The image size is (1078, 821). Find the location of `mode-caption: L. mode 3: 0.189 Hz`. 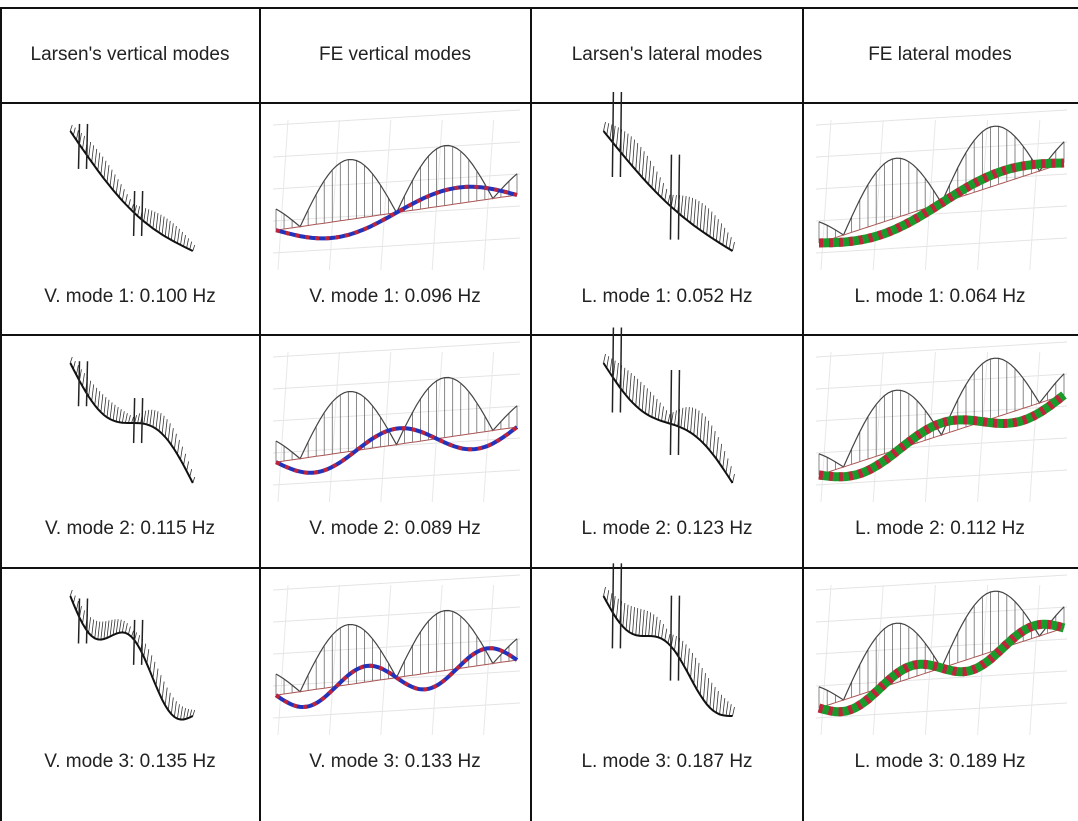

mode-caption: L. mode 3: 0.189 Hz is located at coordinates (939, 761).